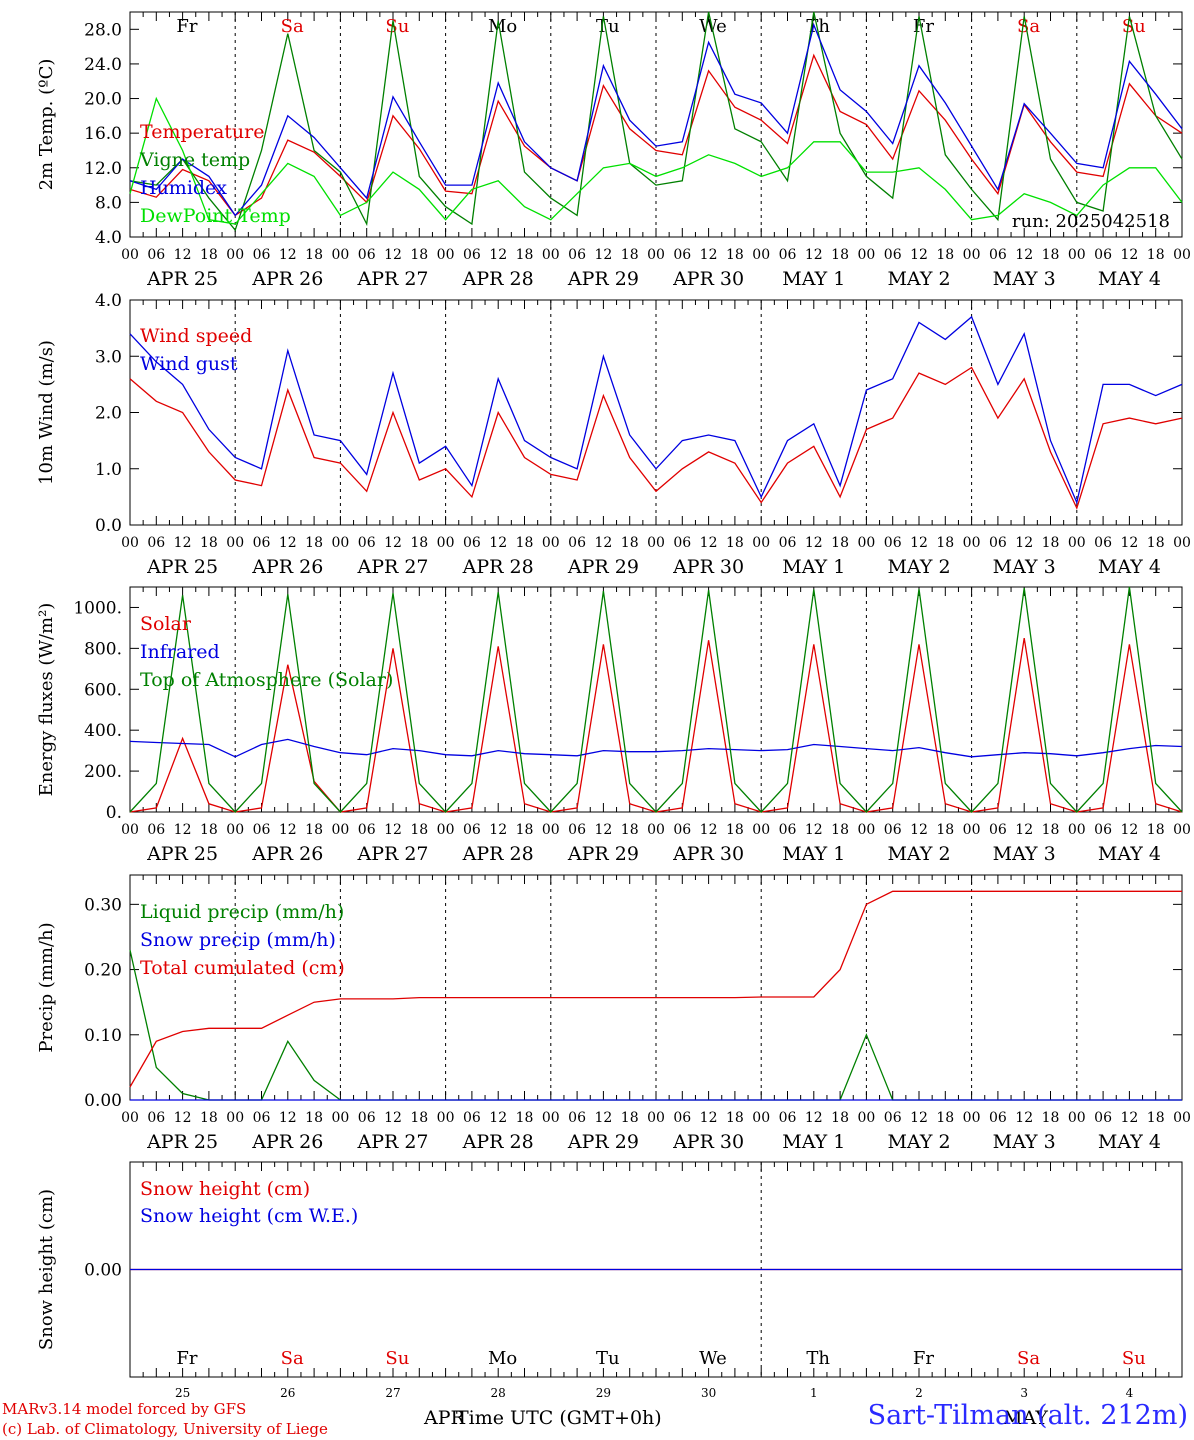  Describe the element at coordinates (818, 1358) in the screenshot. I see `weekday-label: Th` at that location.